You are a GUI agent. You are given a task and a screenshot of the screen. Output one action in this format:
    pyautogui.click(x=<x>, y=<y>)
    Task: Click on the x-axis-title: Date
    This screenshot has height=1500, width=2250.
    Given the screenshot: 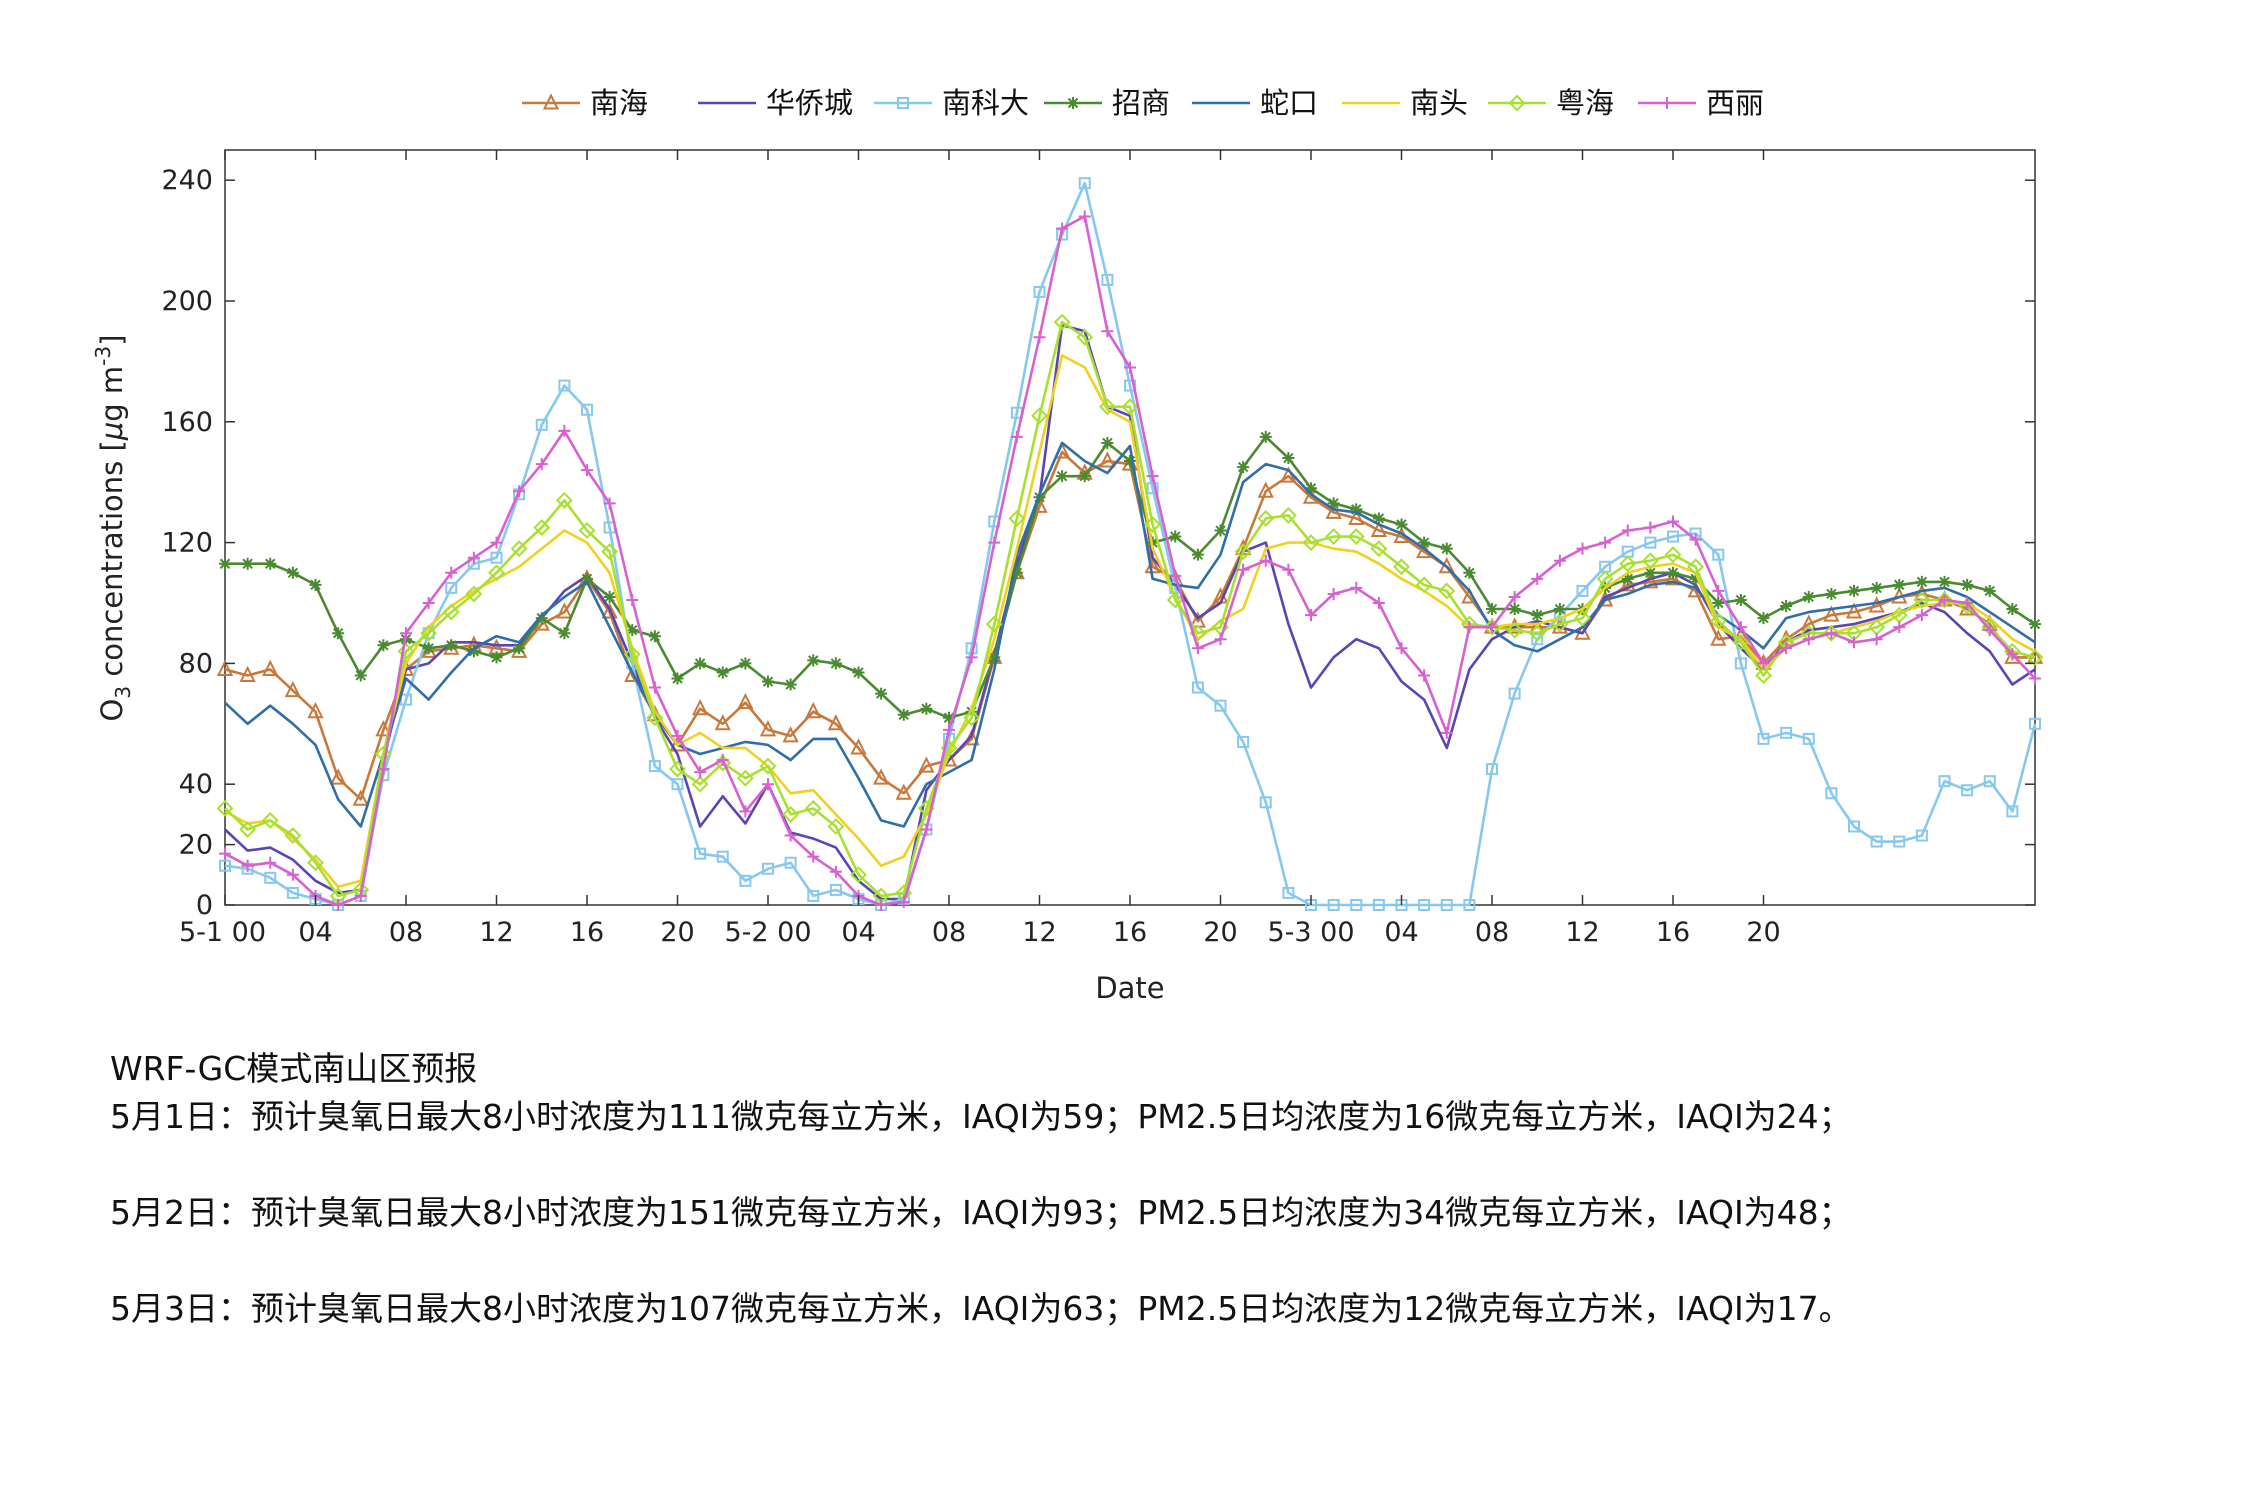 What is the action you would take?
    pyautogui.click(x=1129, y=988)
    